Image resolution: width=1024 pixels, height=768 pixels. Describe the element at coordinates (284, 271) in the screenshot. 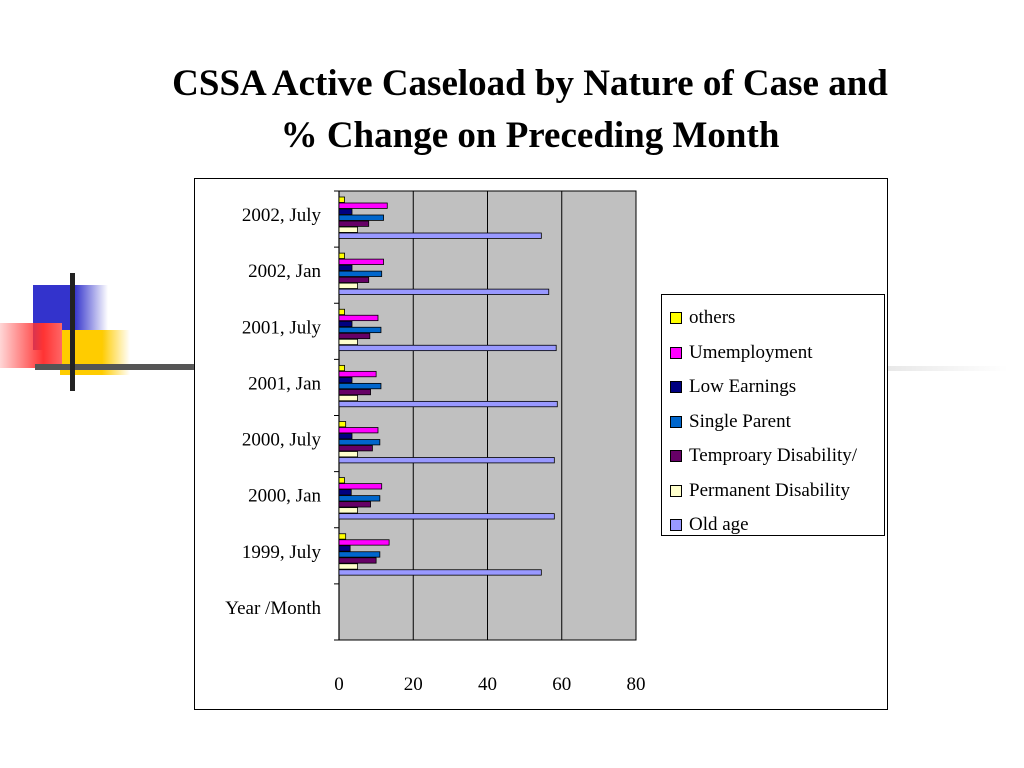

I see `category-label: 2002, Jan` at that location.